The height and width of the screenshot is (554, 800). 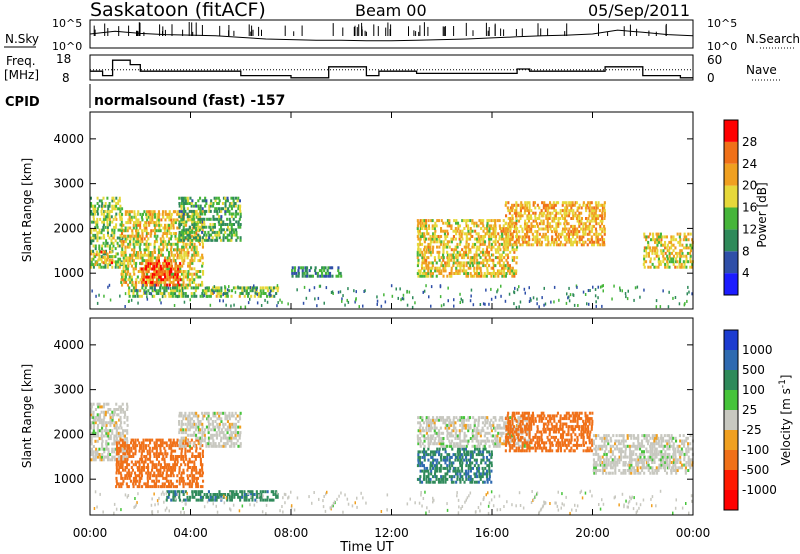 What do you see at coordinates (722, 46) in the screenshot?
I see `noise-right-tick-low: 10^0` at bounding box center [722, 46].